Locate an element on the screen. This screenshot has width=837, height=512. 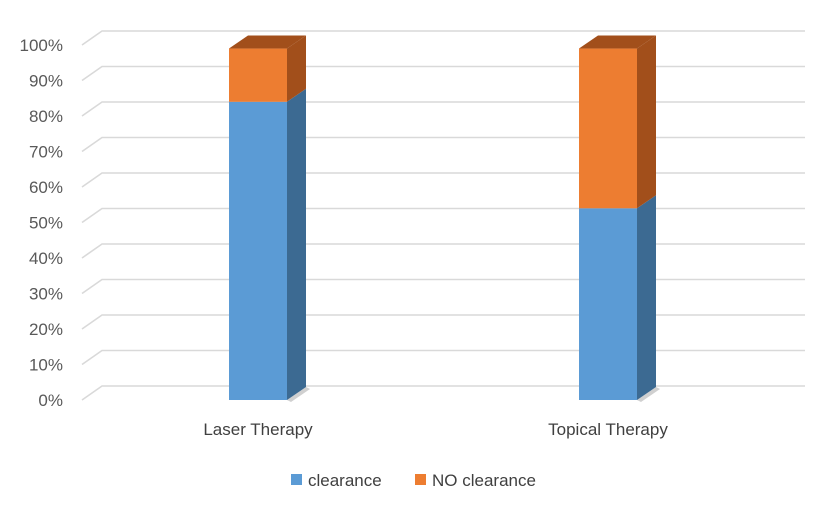
y-tick-label: 60% is located at coordinates (46, 187).